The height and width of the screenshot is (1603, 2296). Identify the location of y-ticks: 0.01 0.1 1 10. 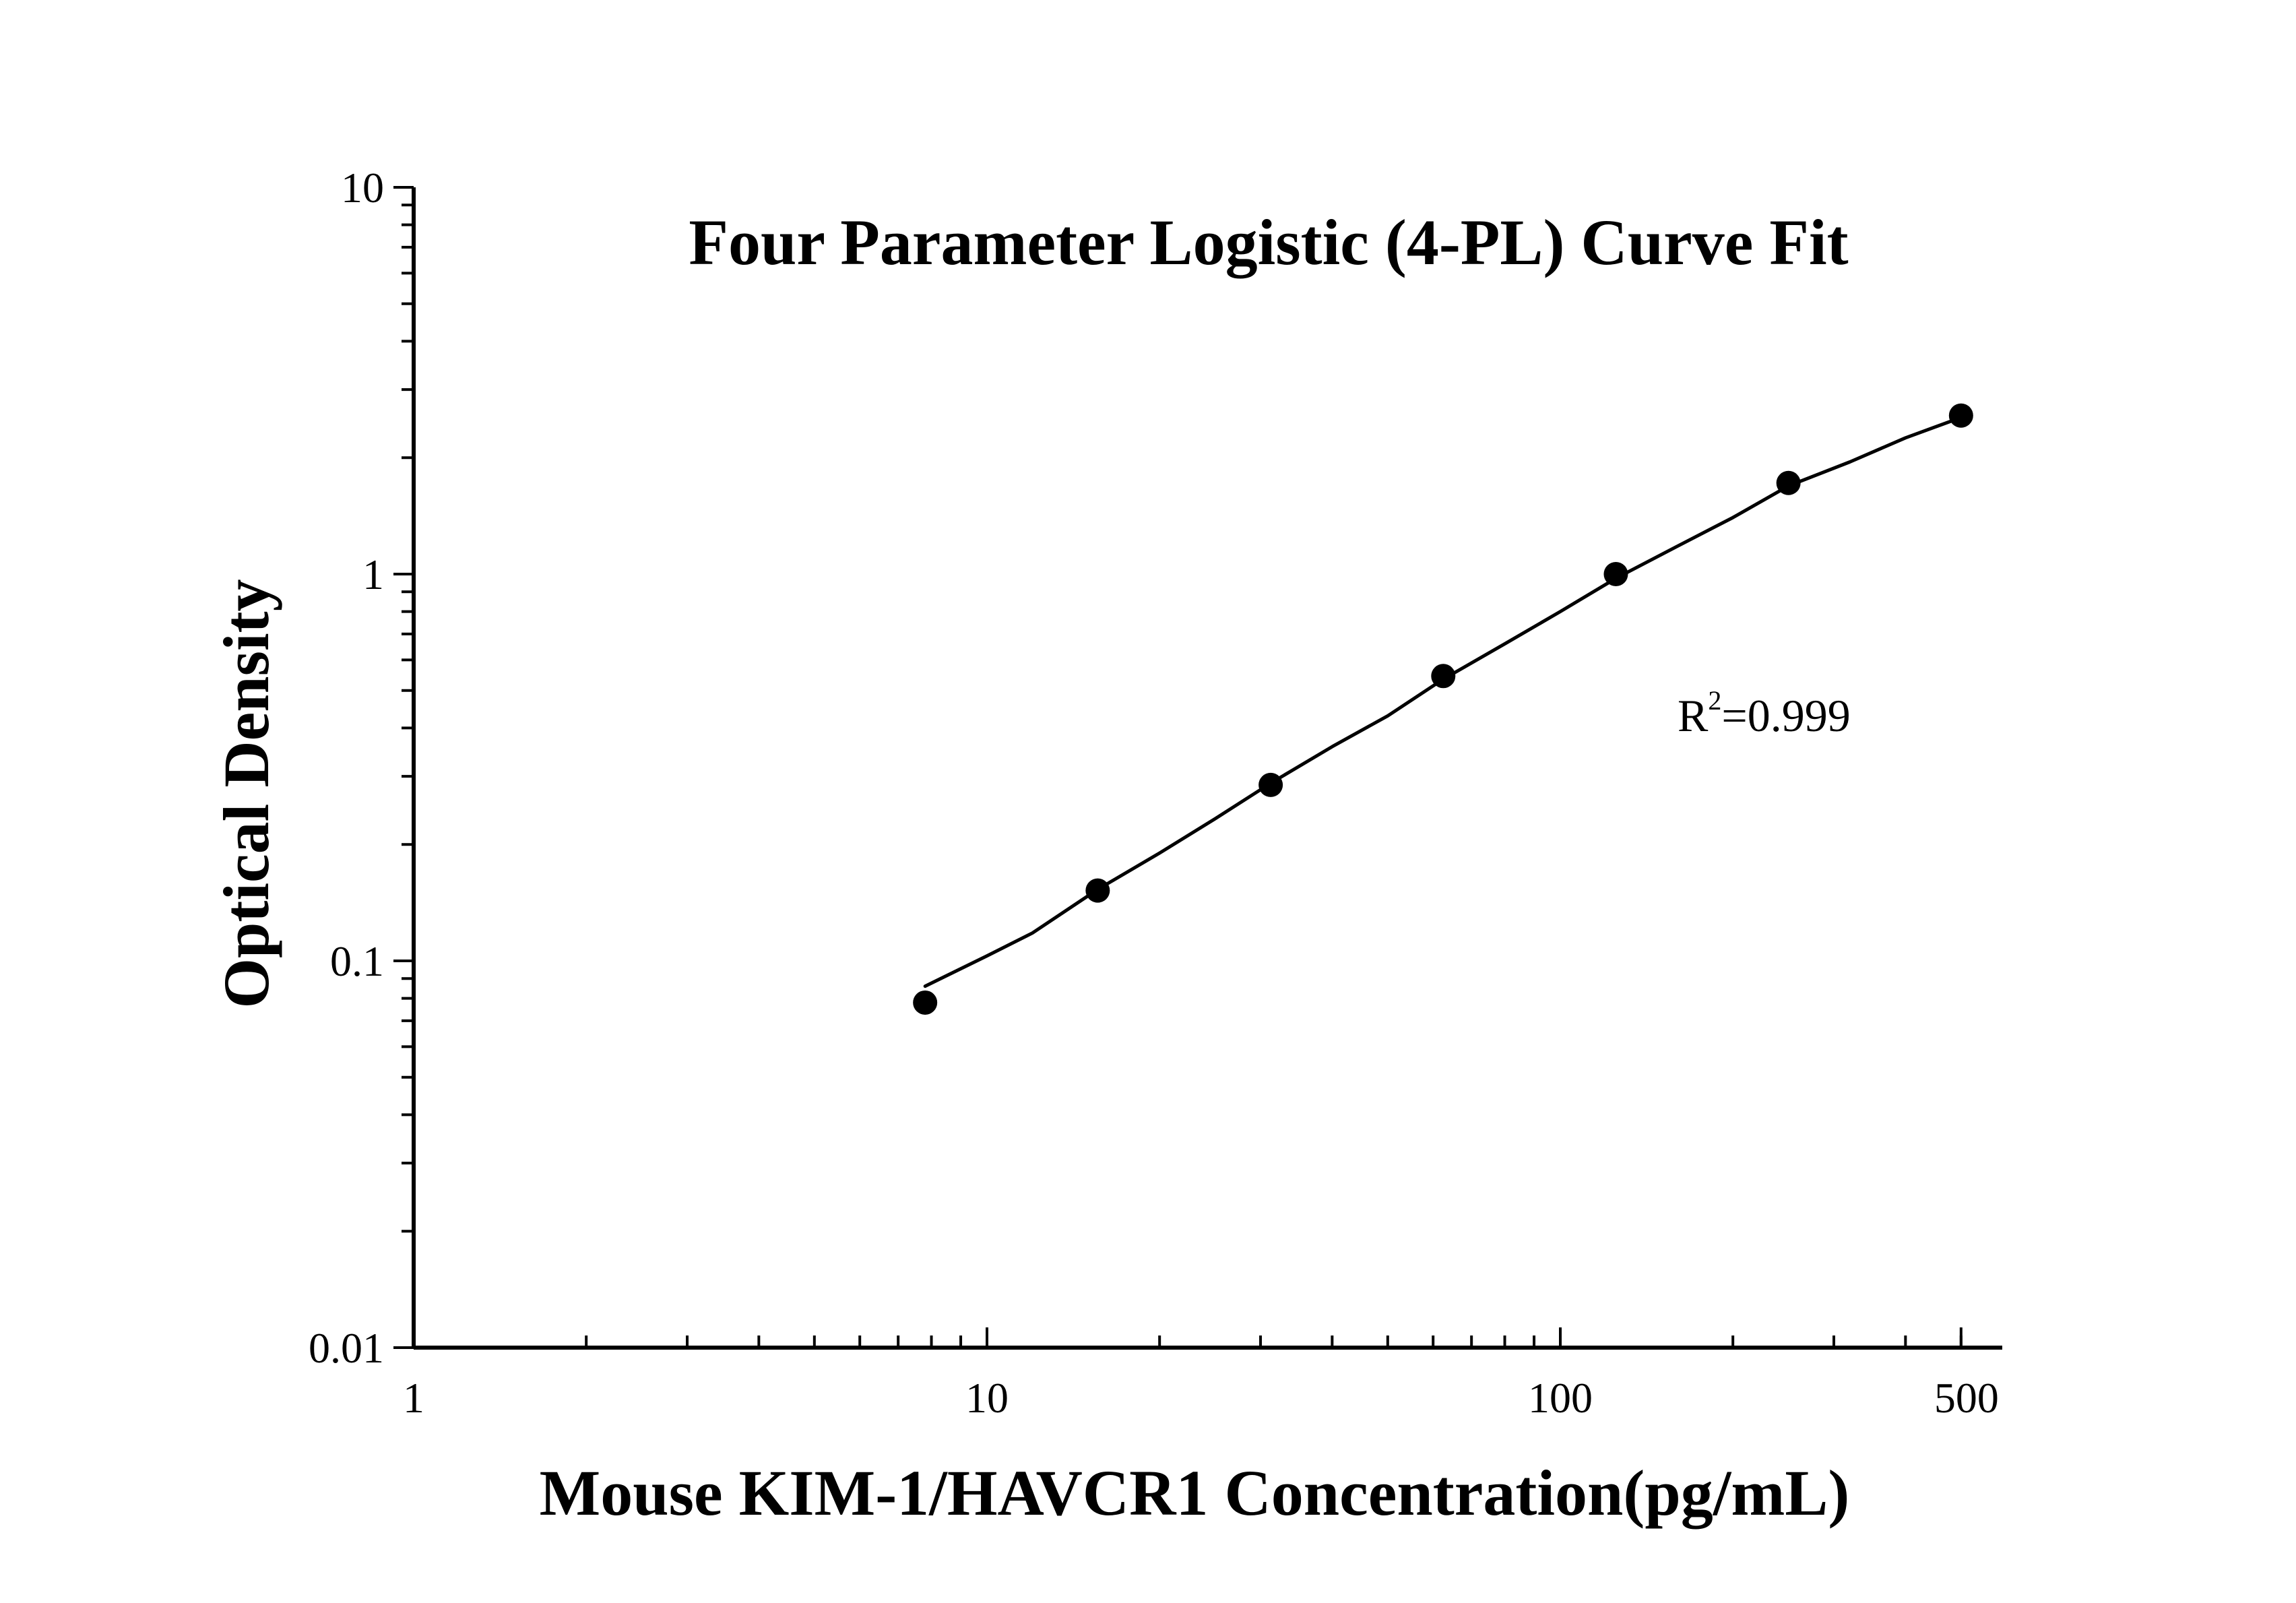
(361, 768).